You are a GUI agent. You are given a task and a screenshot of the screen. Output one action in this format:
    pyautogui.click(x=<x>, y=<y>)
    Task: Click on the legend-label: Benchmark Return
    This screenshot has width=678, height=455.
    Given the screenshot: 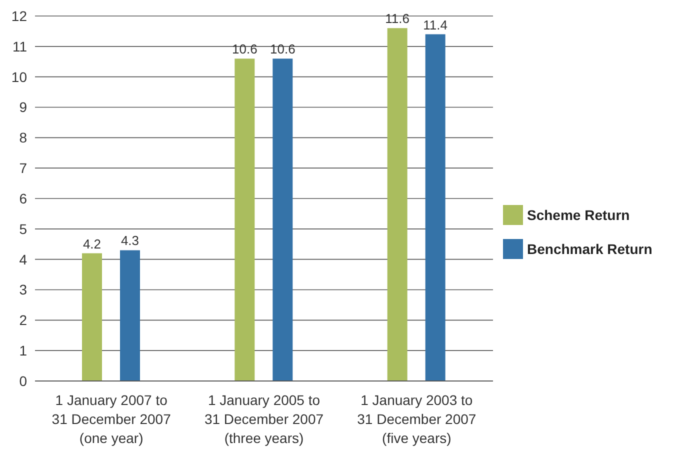 What is the action you would take?
    pyautogui.click(x=589, y=248)
    